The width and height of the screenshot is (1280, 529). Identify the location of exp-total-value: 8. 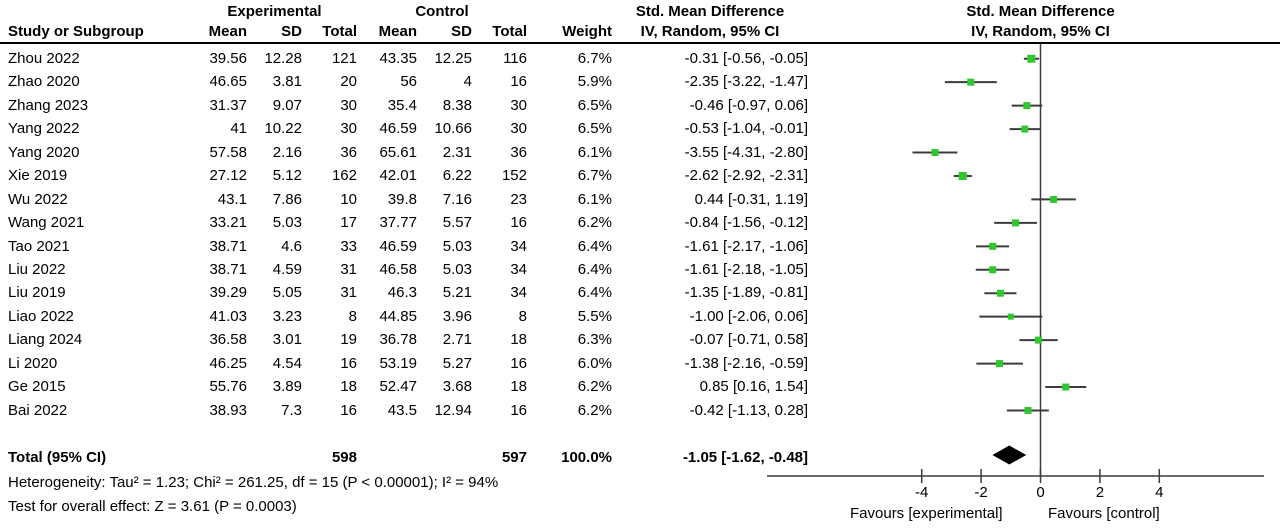
(352, 316).